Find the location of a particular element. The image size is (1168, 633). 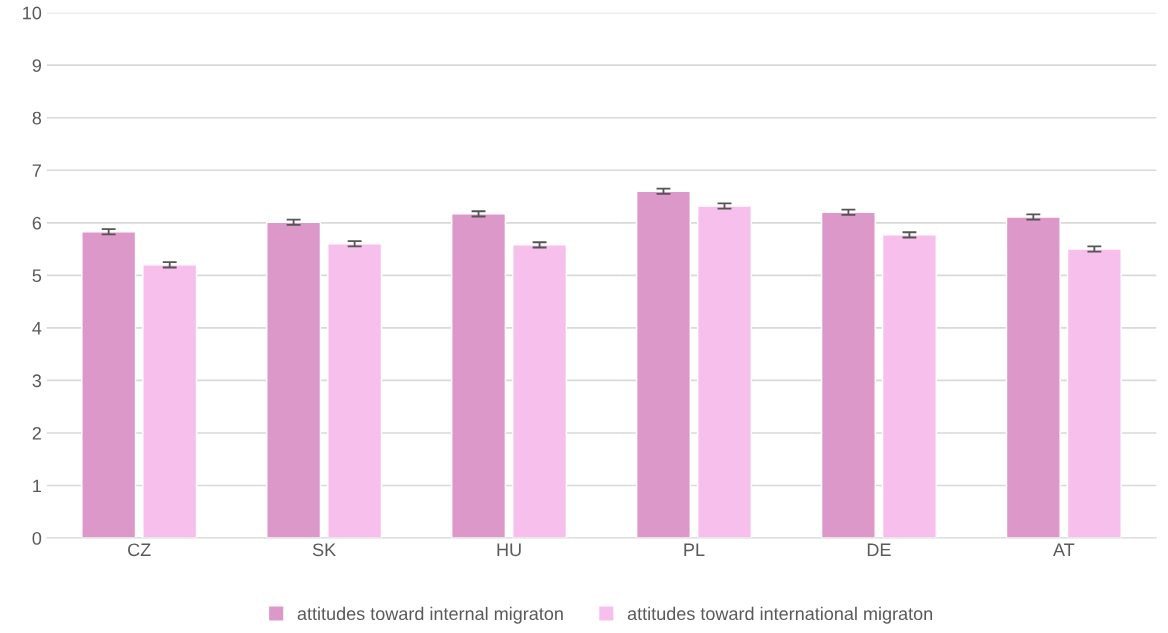

y-tick-label: 7 is located at coordinates (36, 170).